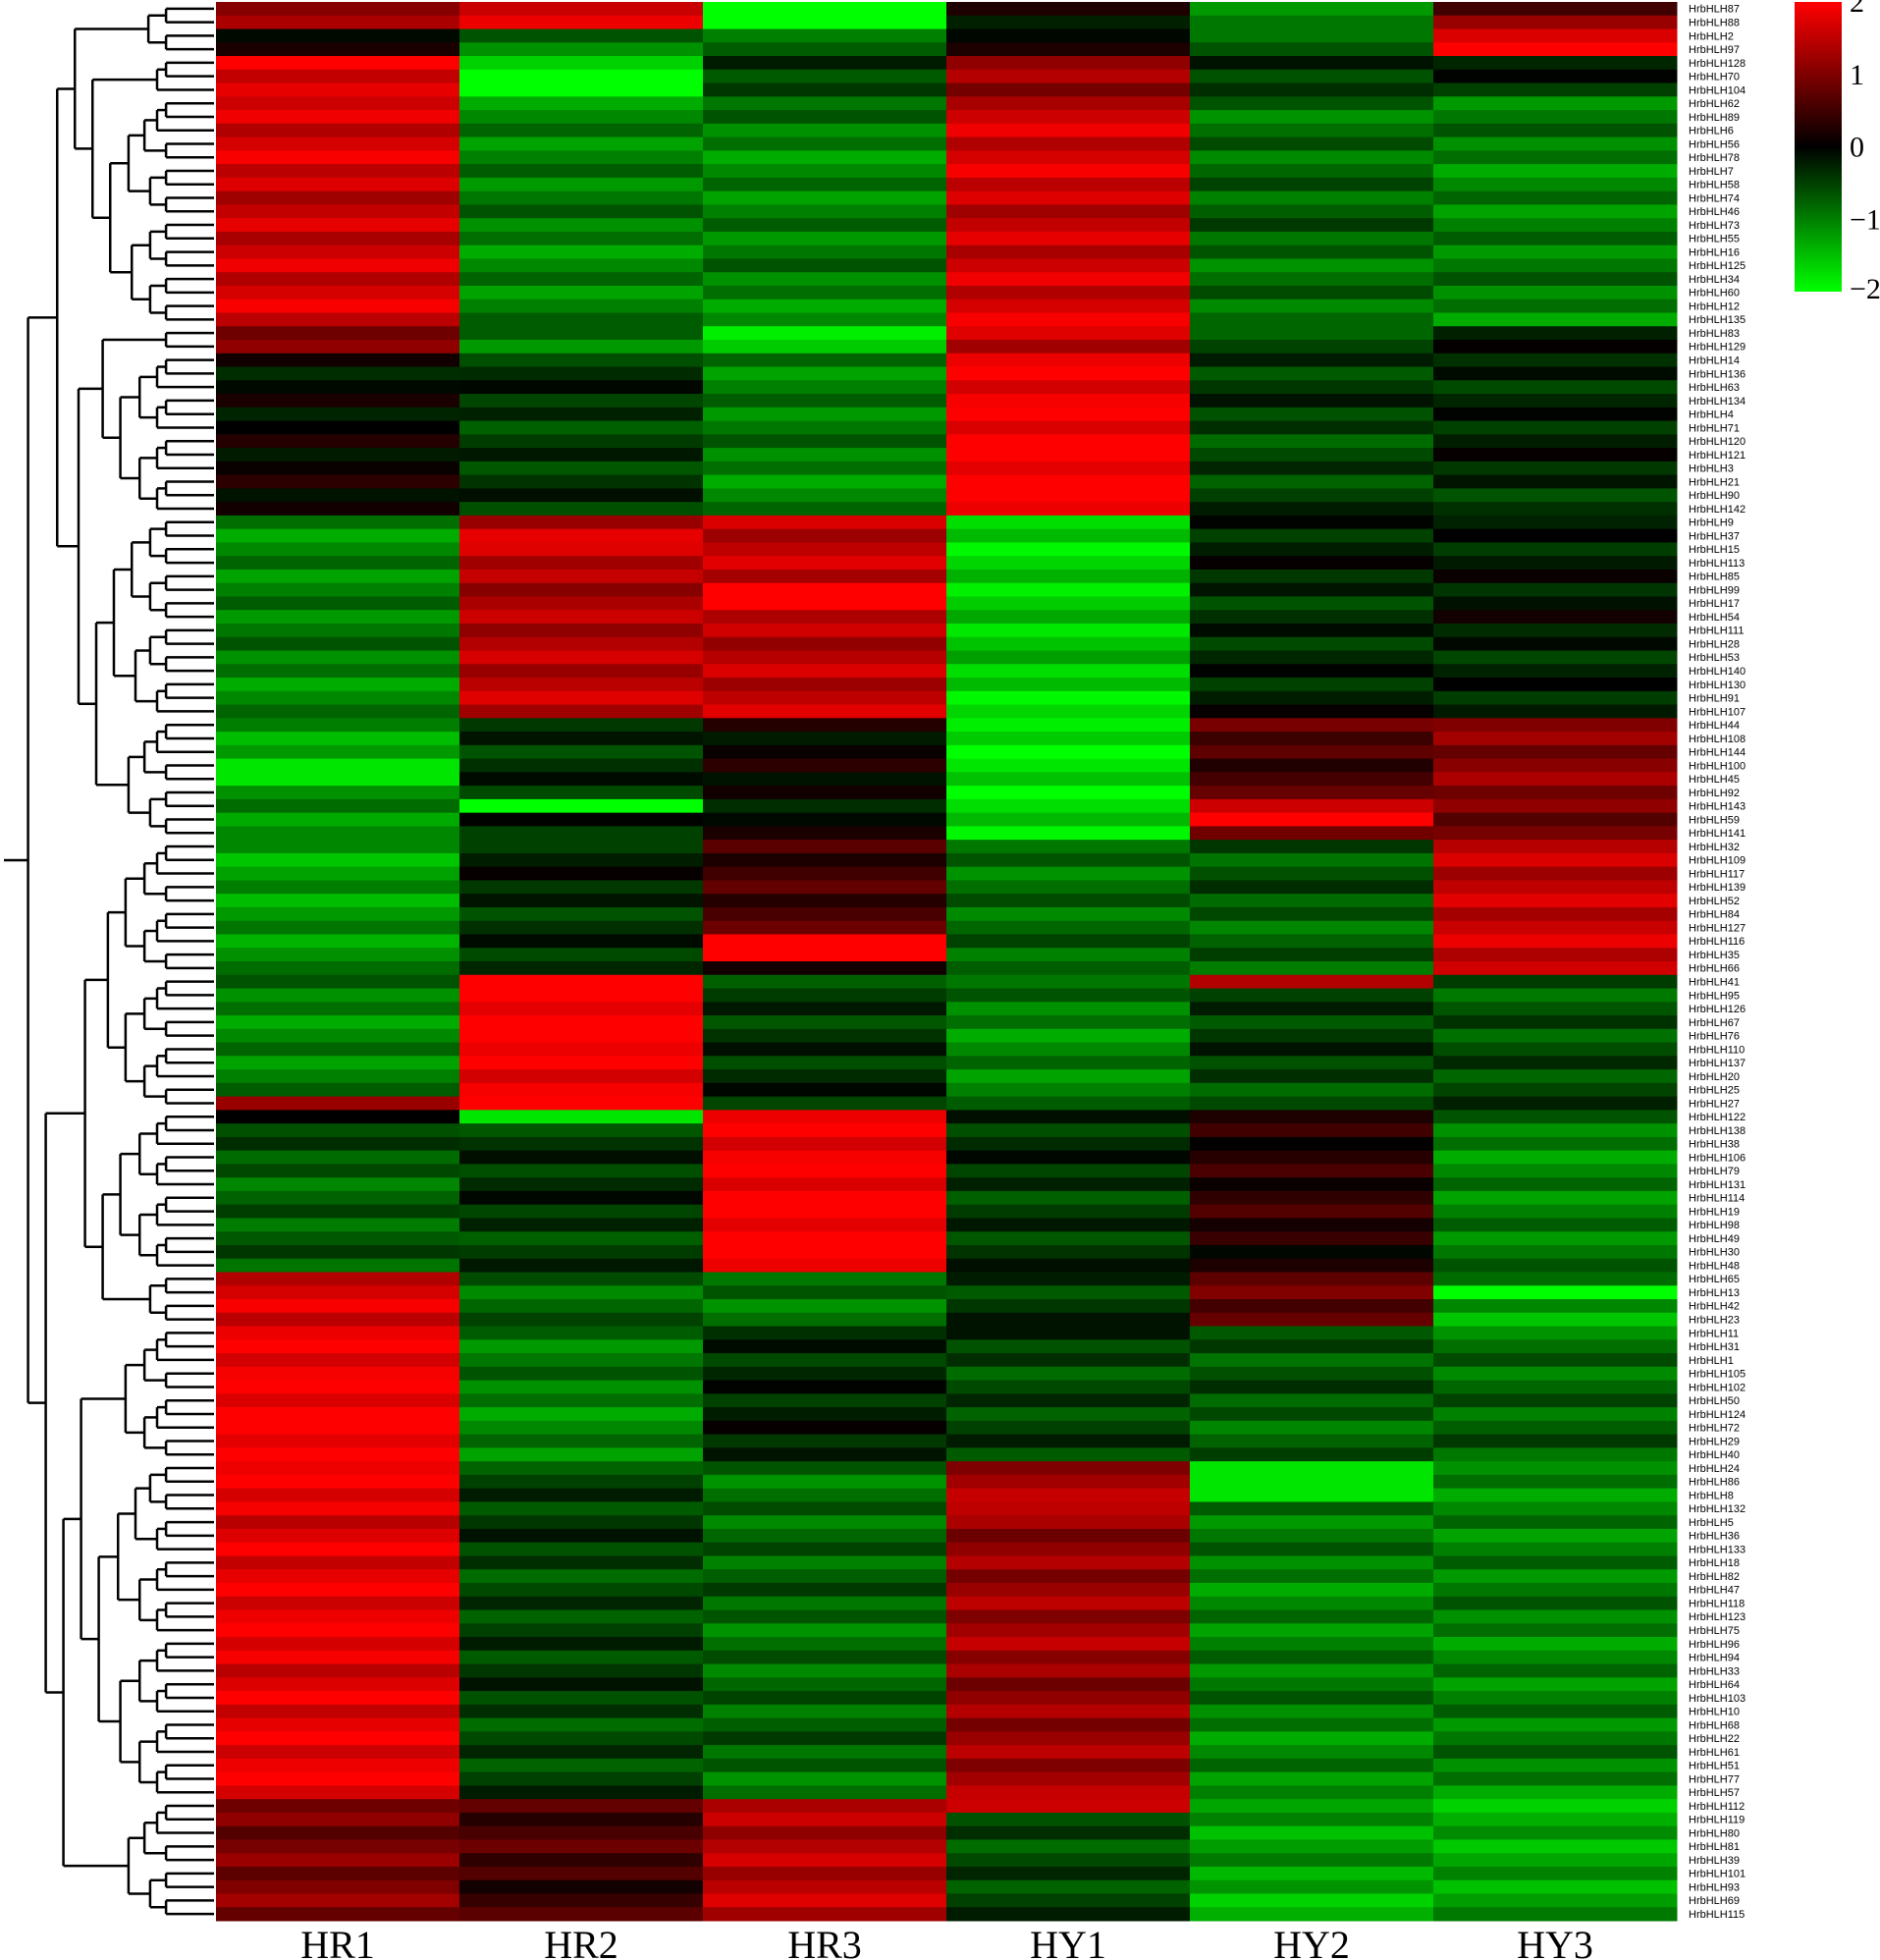 The image size is (1880, 1960). I want to click on row-label: HrbHLH121, so click(1717, 456).